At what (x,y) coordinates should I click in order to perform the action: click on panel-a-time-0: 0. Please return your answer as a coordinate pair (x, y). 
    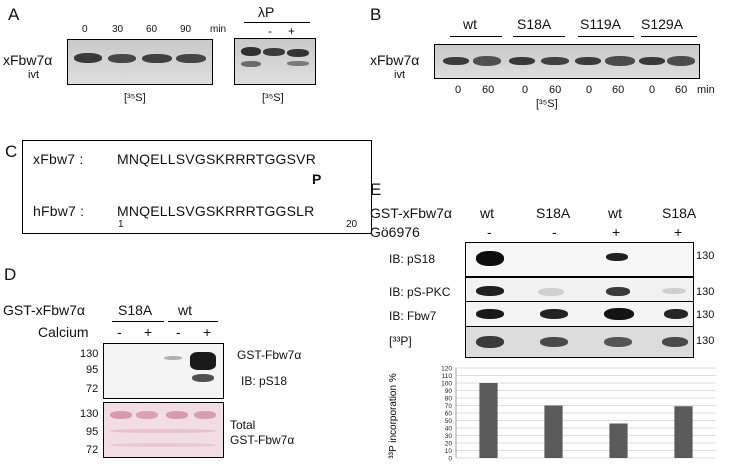
    Looking at the image, I should click on (85, 29).